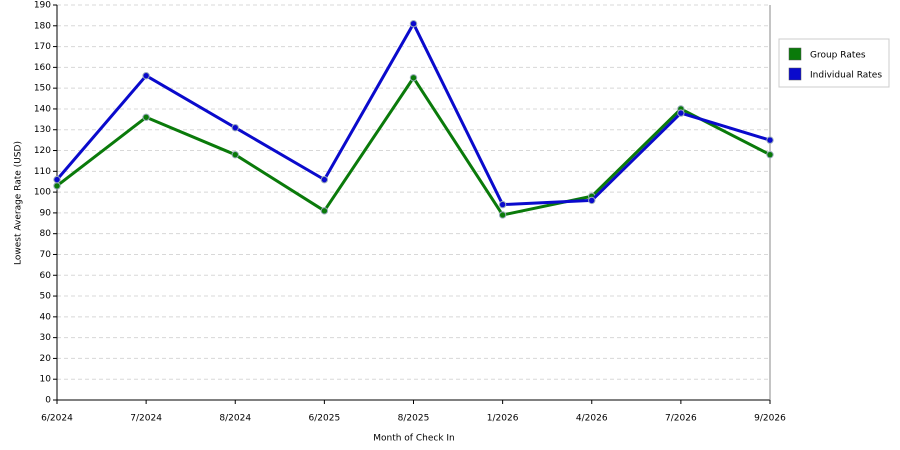 Image resolution: width=900 pixels, height=450 pixels. I want to click on y-tick-label: 40, so click(46, 317).